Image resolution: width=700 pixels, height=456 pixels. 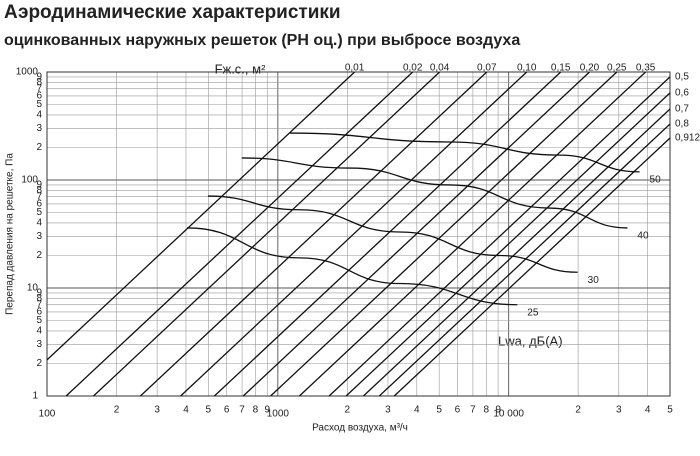 What do you see at coordinates (27, 72) in the screenshot?
I see `y-tick-label: 1000` at bounding box center [27, 72].